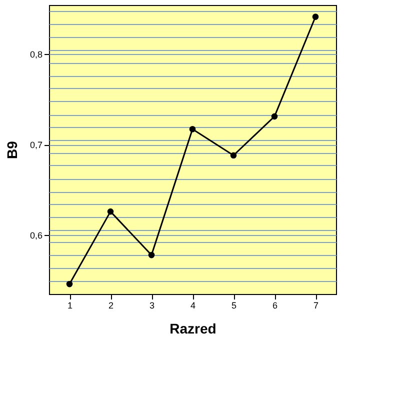 The height and width of the screenshot is (399, 399). I want to click on y-tick-label: 0,6, so click(36, 235).